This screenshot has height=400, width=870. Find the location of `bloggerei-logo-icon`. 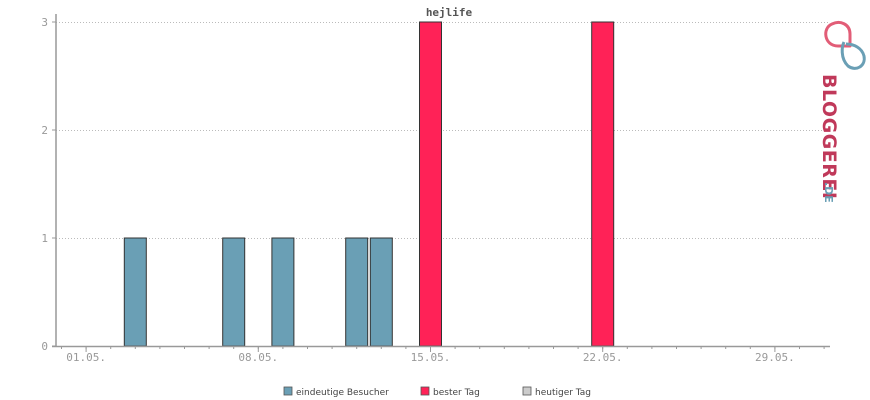

bloggerei-logo-icon is located at coordinates (845, 45).